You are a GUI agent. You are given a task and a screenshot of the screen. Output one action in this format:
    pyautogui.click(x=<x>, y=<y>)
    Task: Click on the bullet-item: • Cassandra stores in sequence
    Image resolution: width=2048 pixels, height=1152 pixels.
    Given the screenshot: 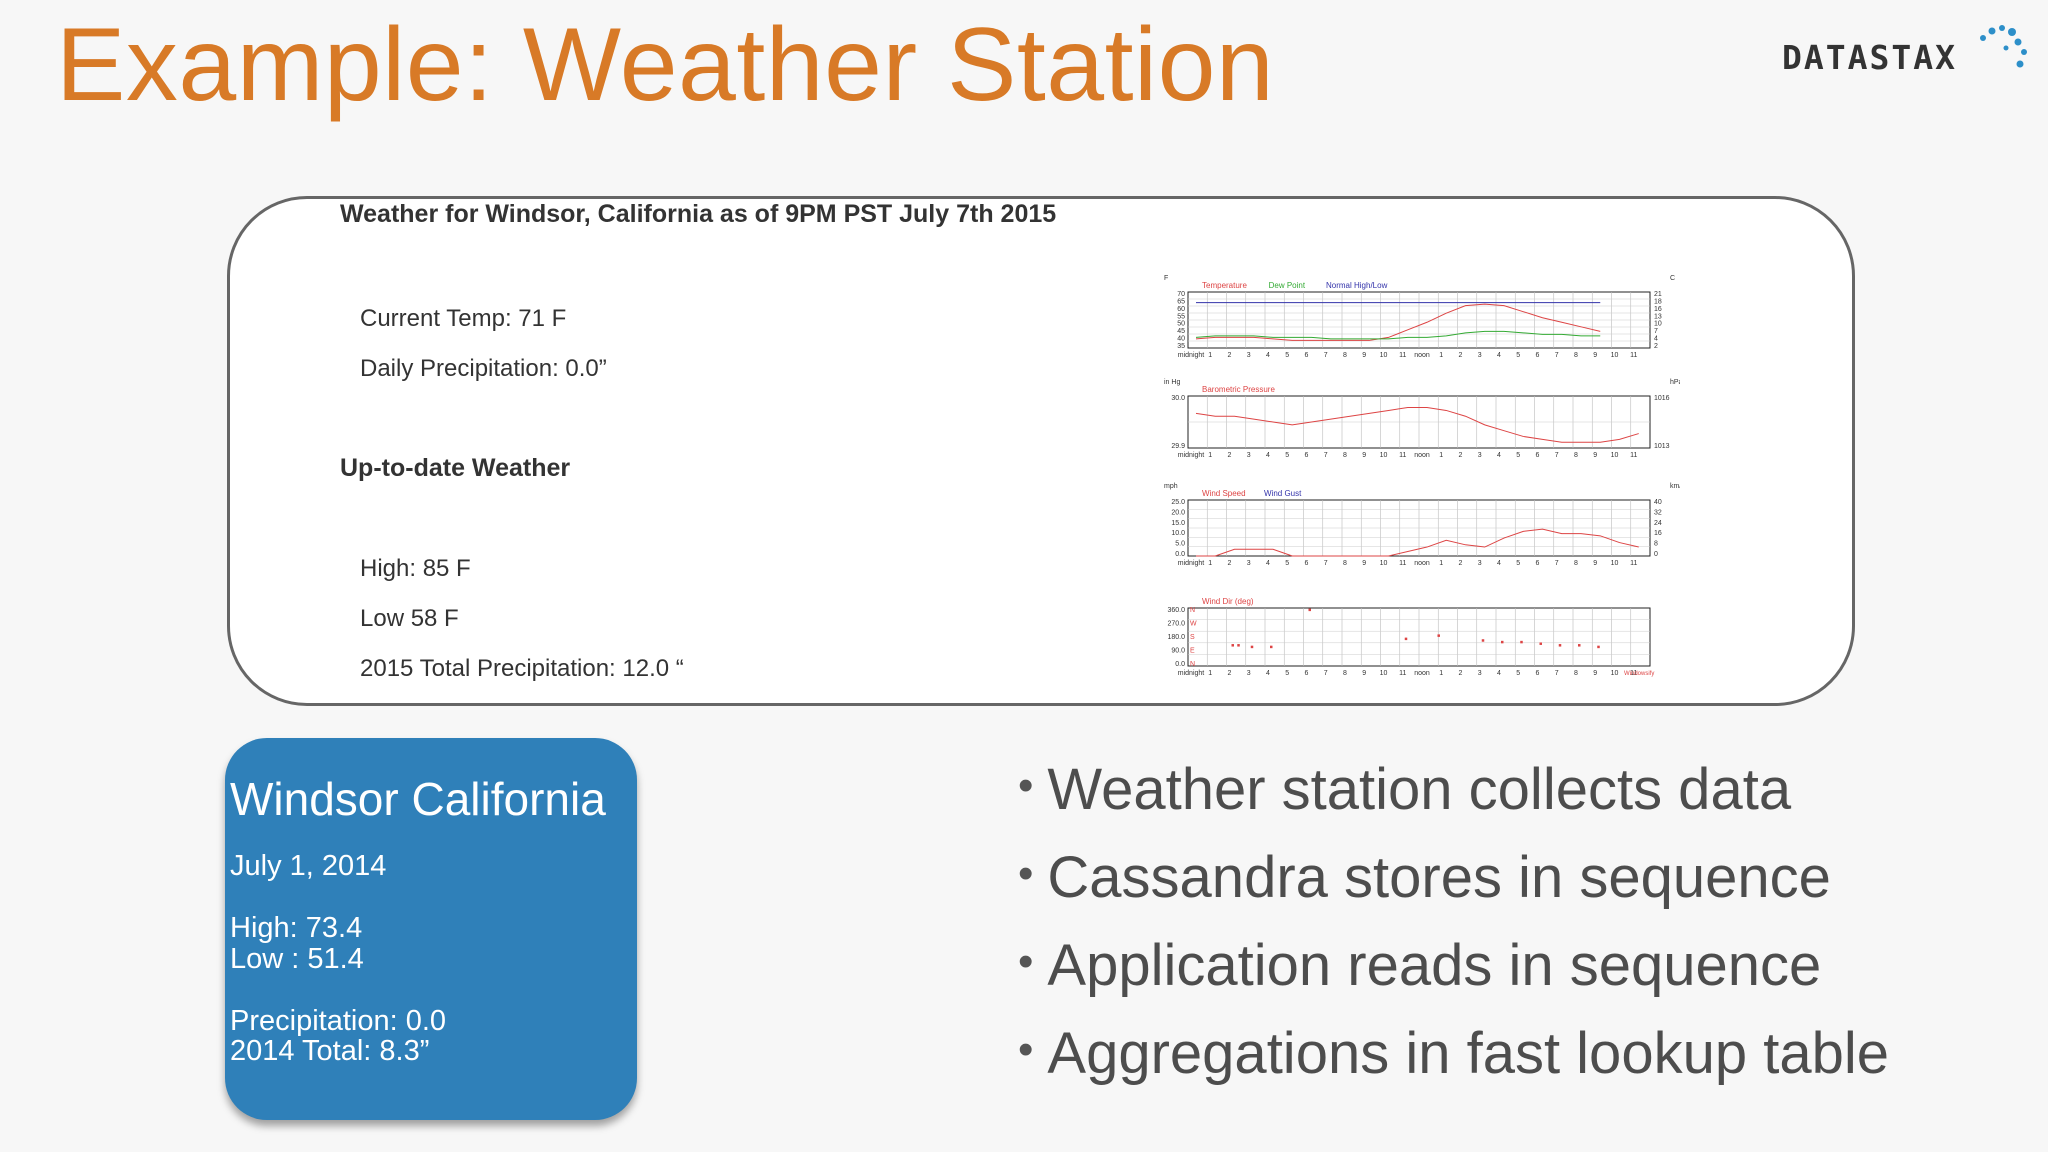 What is the action you would take?
    pyautogui.click(x=1424, y=877)
    